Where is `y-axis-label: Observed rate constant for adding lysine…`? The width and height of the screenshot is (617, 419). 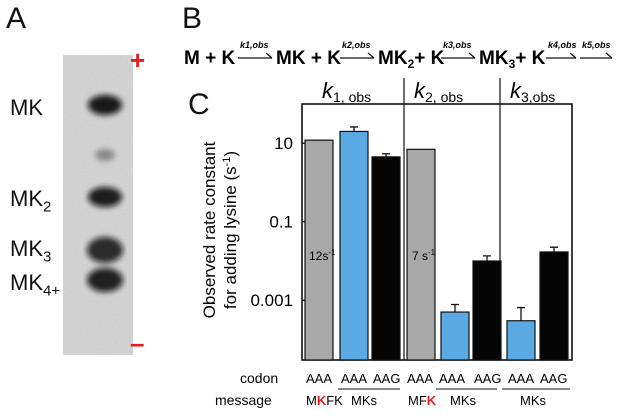
y-axis-label: Observed rate constant for adding lysine… is located at coordinates (220, 229).